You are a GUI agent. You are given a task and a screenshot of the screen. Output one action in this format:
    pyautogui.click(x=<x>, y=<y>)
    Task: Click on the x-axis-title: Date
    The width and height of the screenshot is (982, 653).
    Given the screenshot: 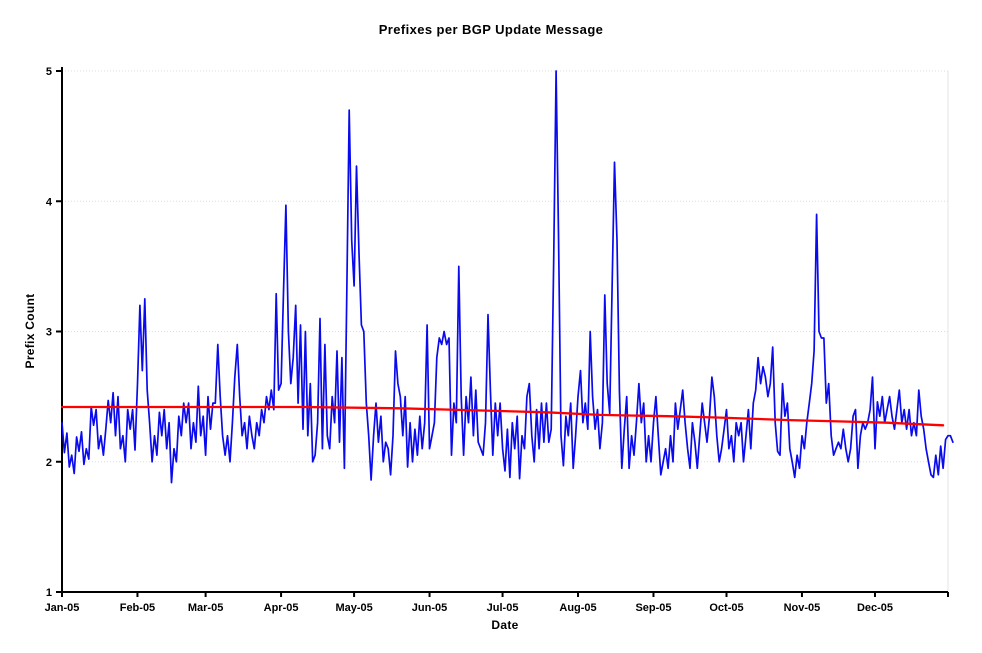 What is the action you would take?
    pyautogui.click(x=505, y=625)
    